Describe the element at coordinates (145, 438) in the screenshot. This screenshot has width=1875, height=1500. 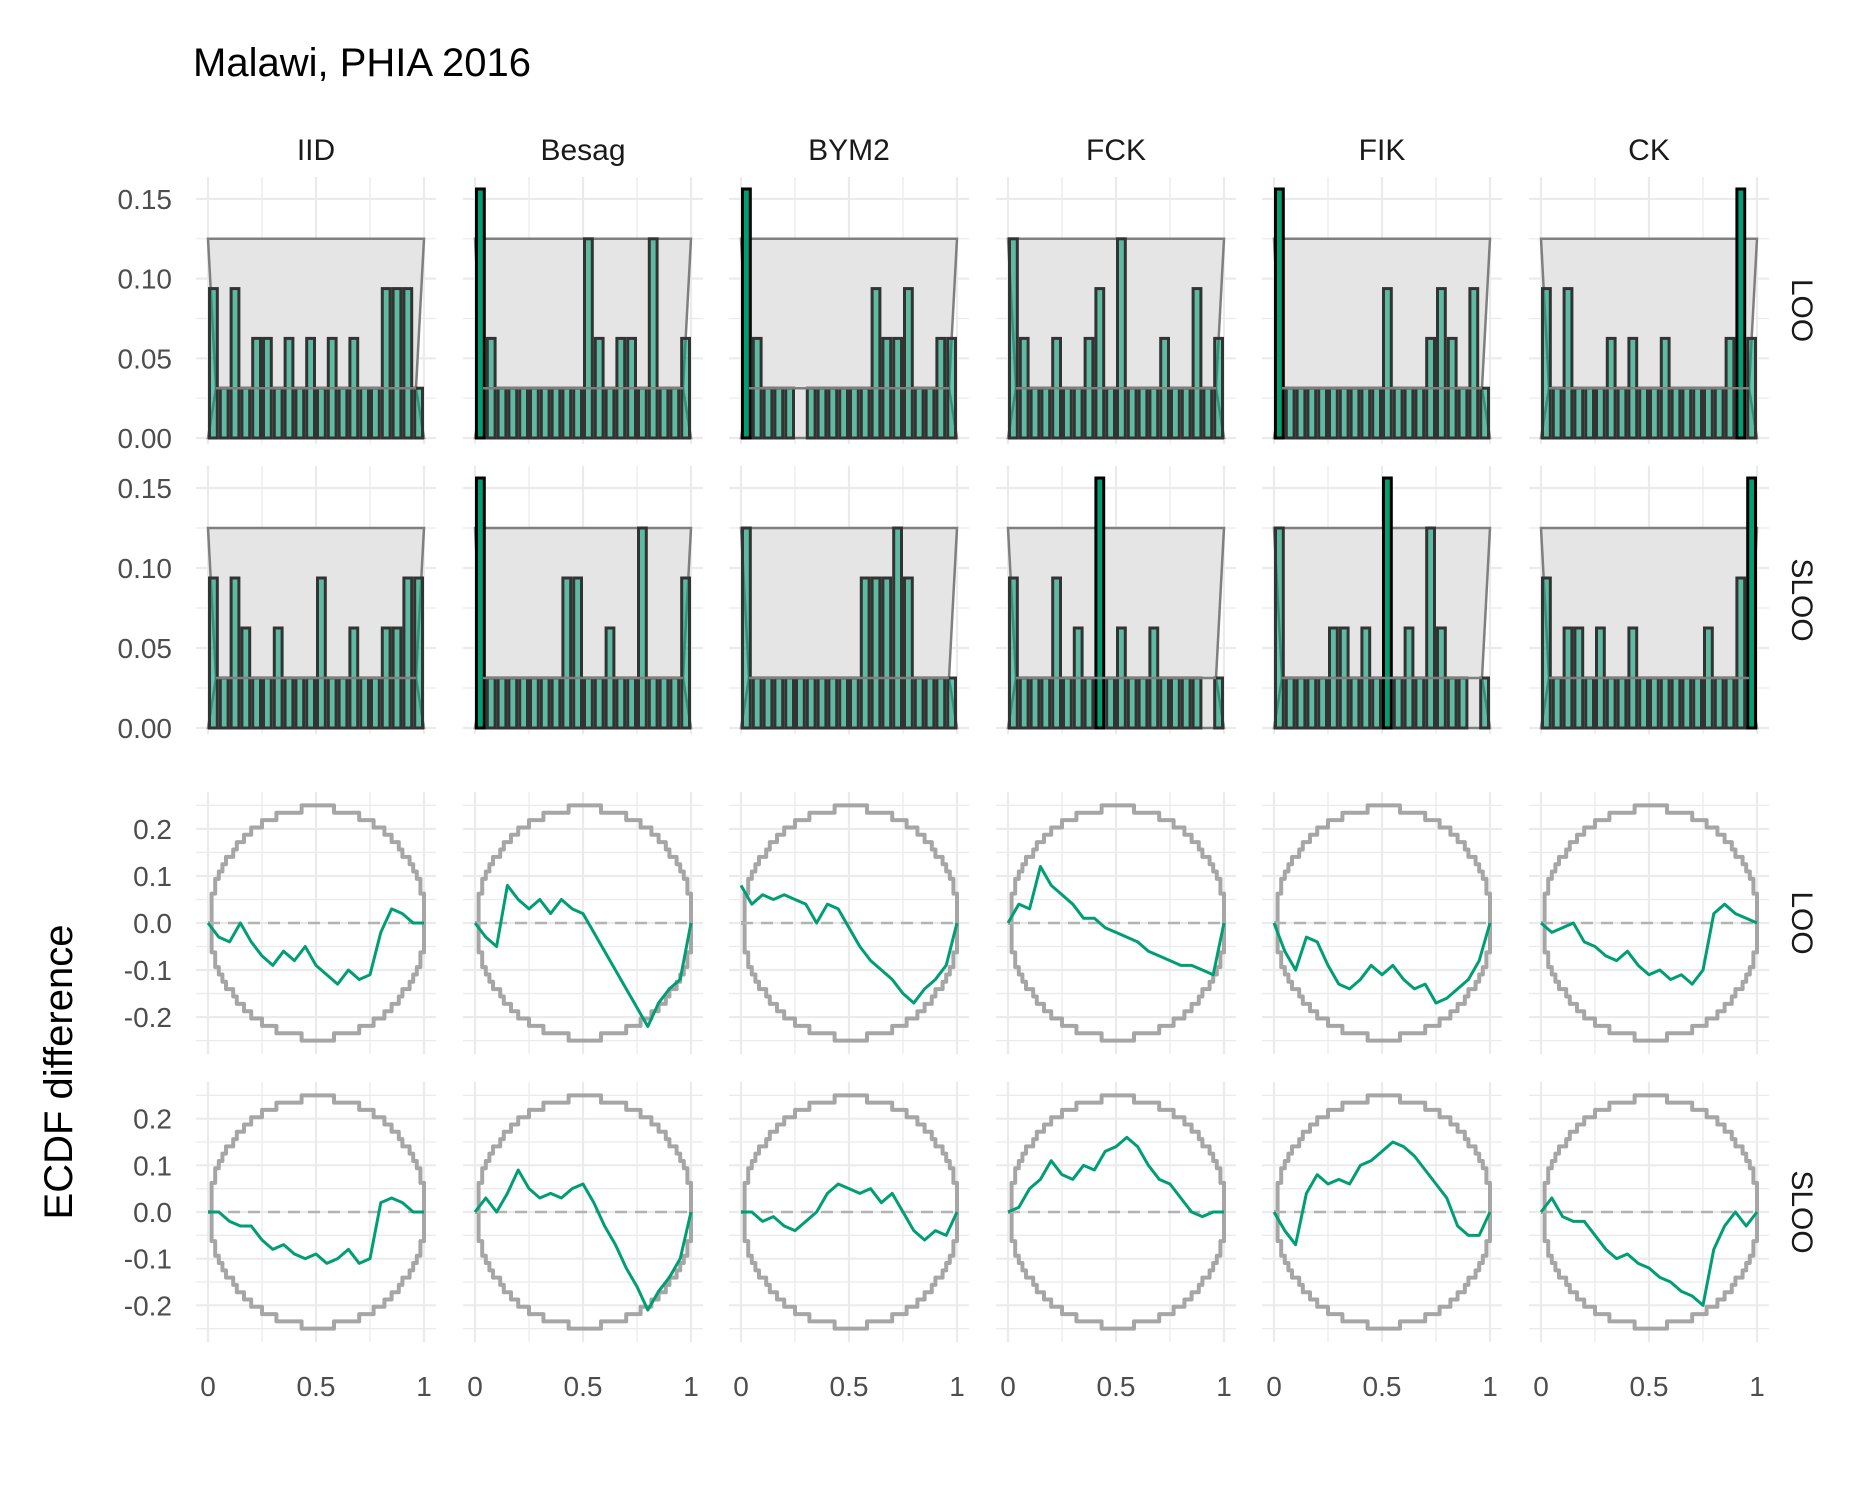
I see `y-tick-label: 0.00` at that location.